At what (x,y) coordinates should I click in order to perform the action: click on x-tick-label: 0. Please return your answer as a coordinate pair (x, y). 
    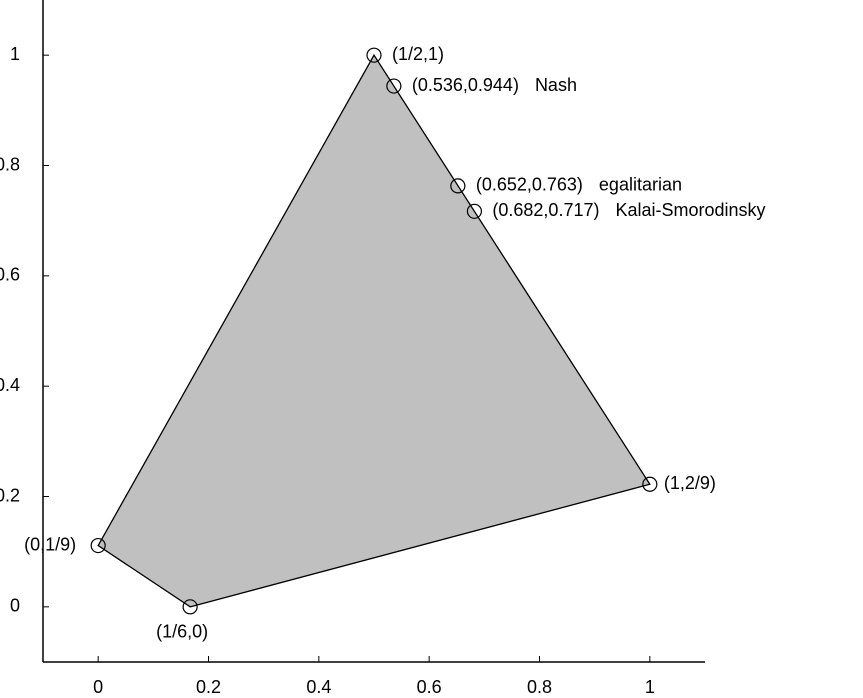
    Looking at the image, I should click on (98, 687).